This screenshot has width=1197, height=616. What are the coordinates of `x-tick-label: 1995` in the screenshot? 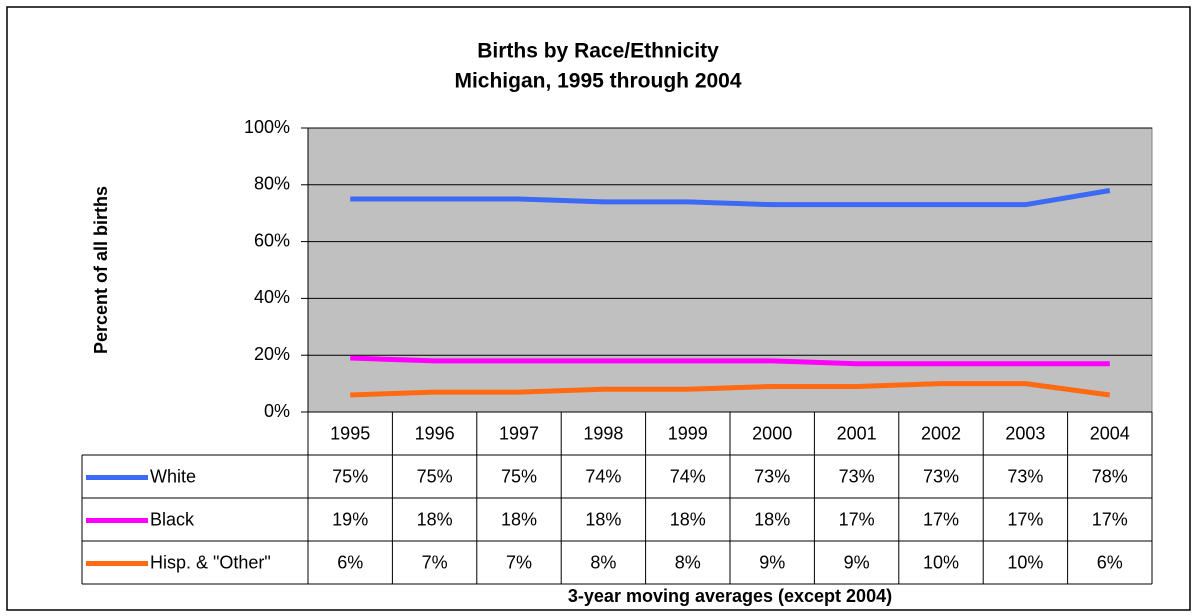 It's located at (350, 433).